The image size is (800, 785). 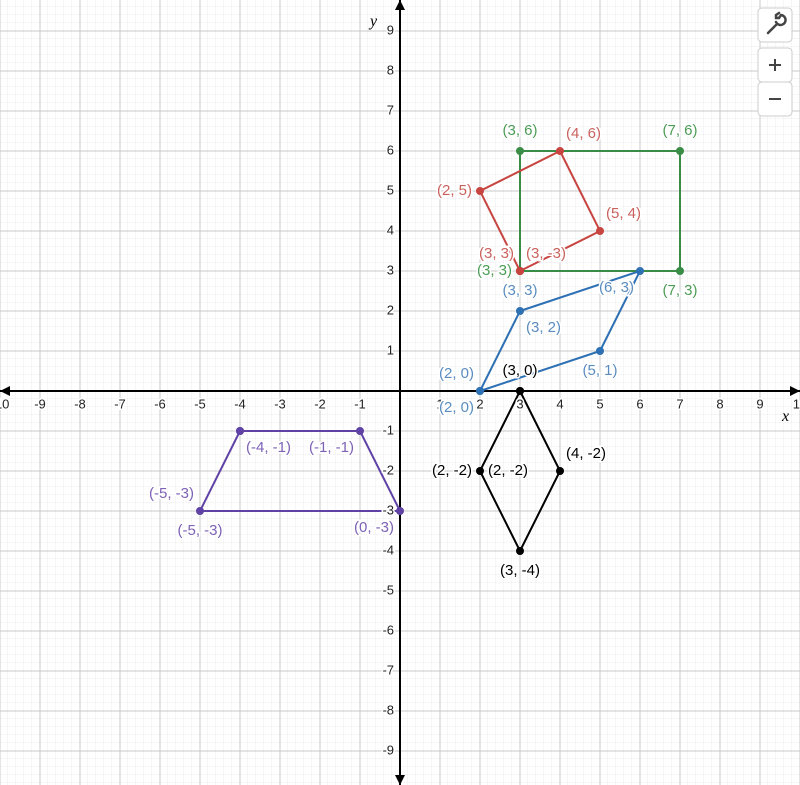 I want to click on y-tick-label: 4, so click(x=390, y=229).